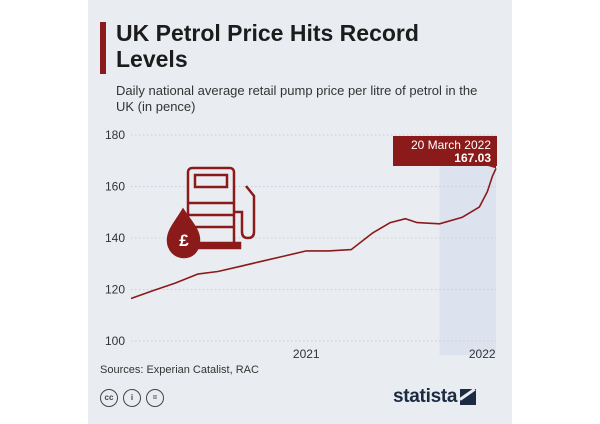 The height and width of the screenshot is (424, 600). What do you see at coordinates (155, 398) in the screenshot?
I see `equals-icon: =` at bounding box center [155, 398].